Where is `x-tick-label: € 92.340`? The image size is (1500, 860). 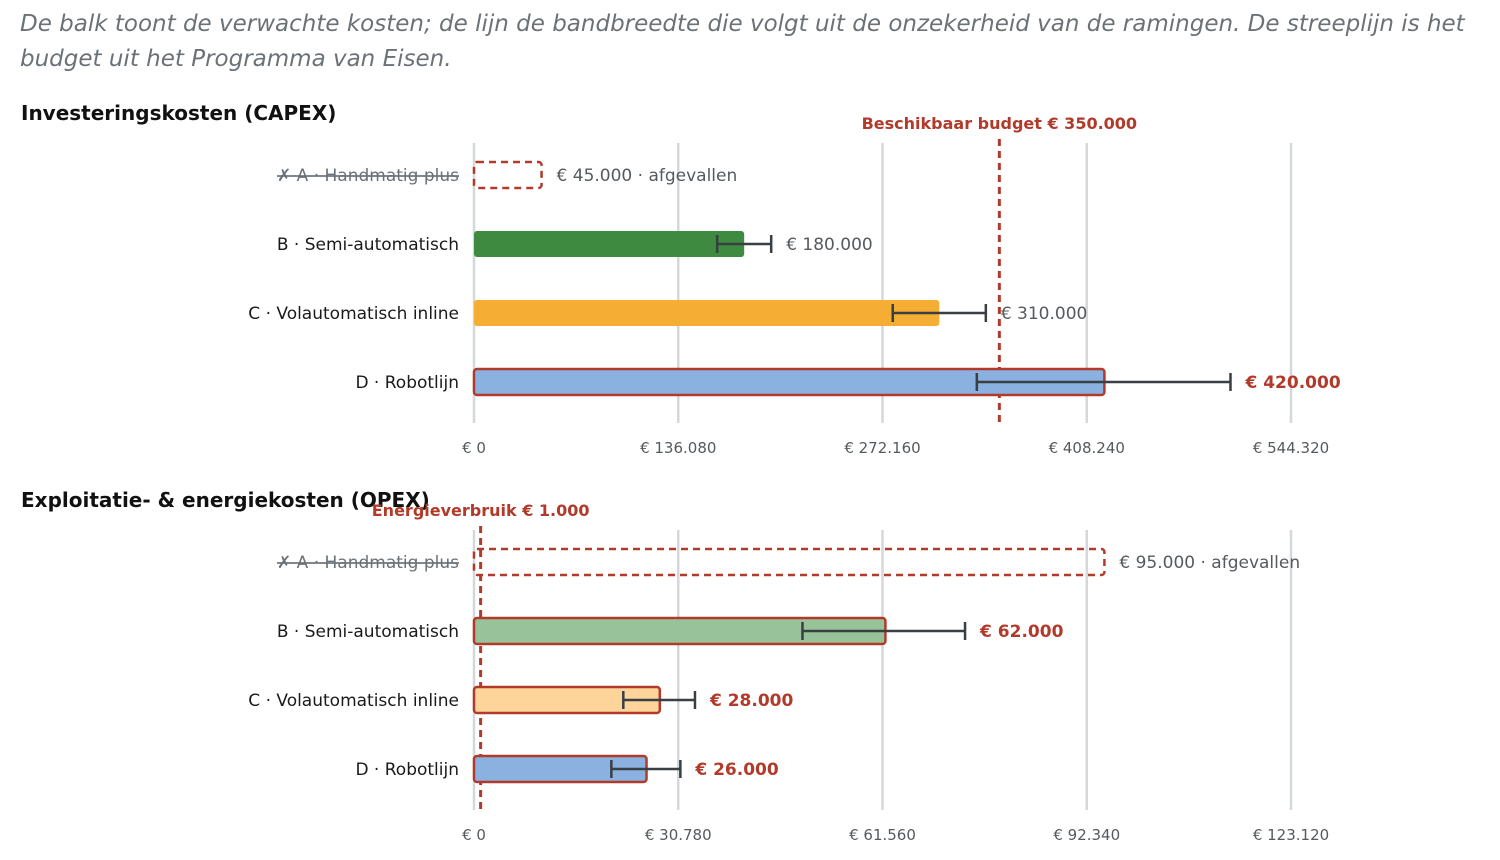 x-tick-label: € 92.340 is located at coordinates (1086, 835).